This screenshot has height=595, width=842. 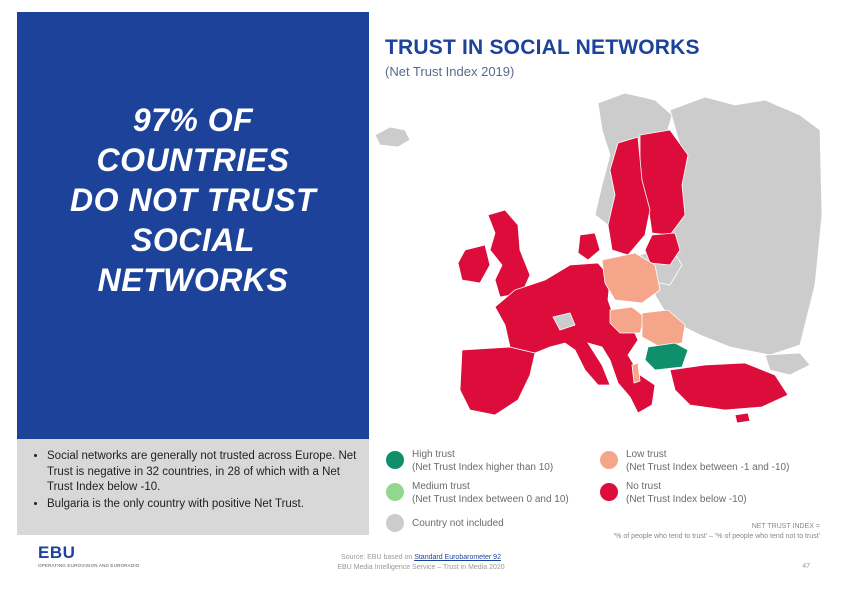 I want to click on headline-line: 97% OF, so click(x=193, y=120).